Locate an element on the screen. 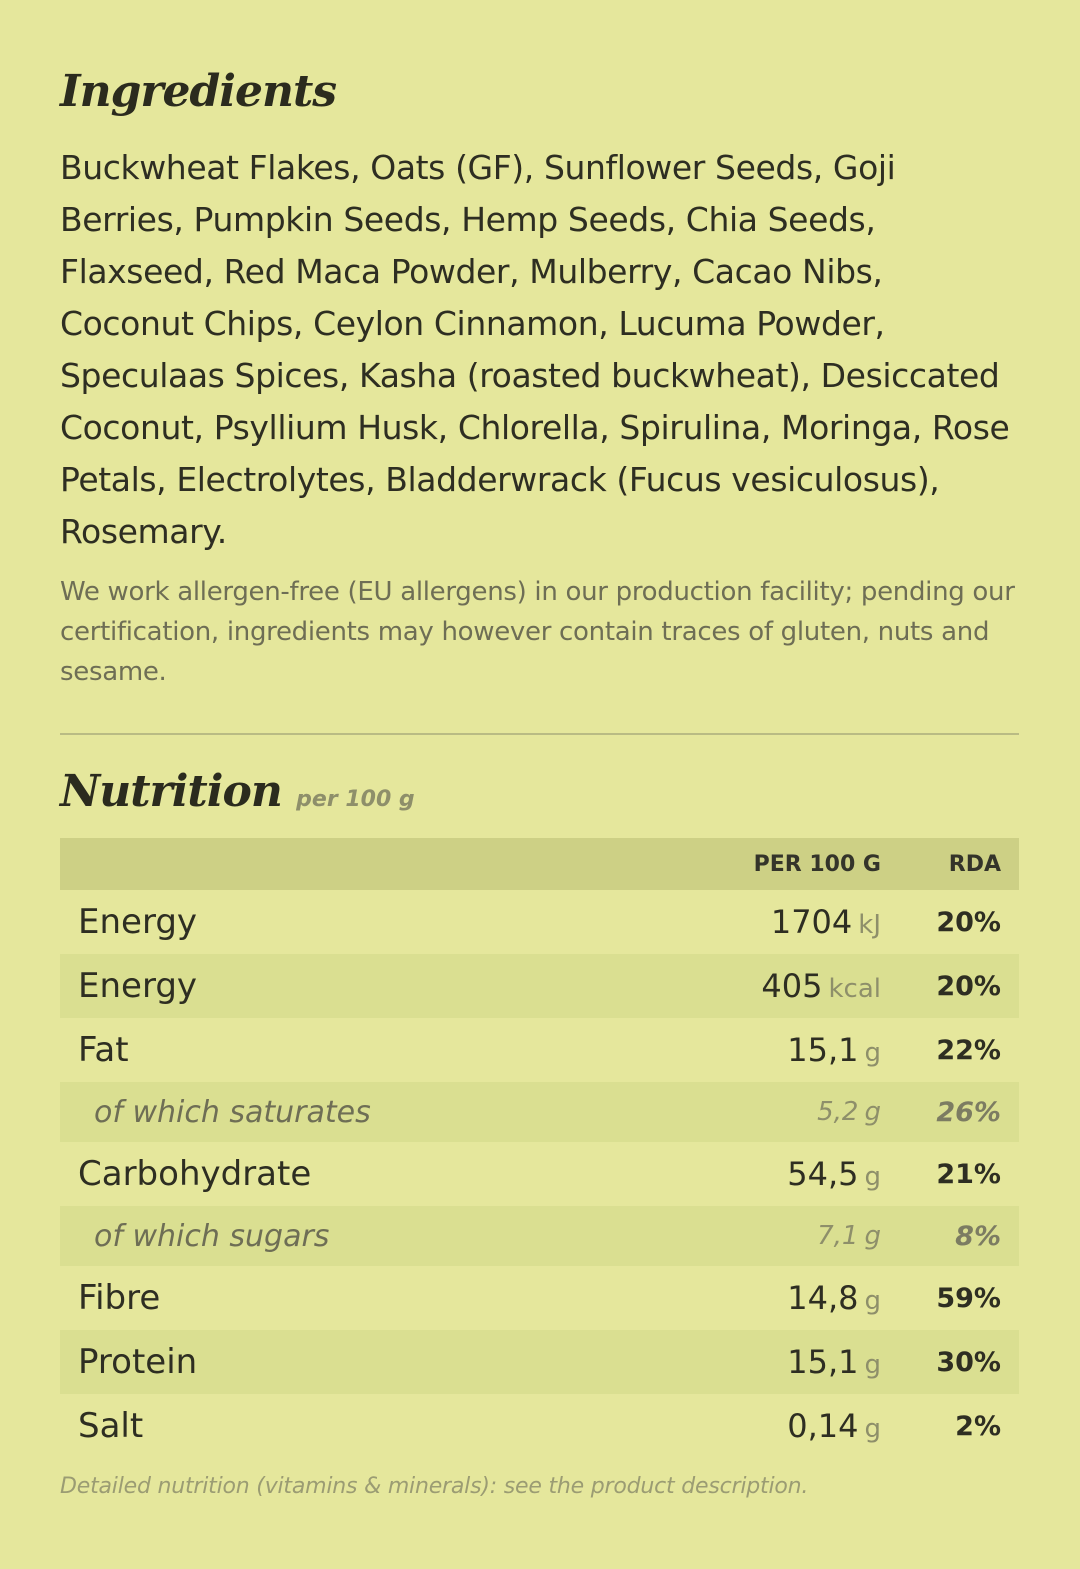  nutrient-rda: 59% is located at coordinates (968, 1298).